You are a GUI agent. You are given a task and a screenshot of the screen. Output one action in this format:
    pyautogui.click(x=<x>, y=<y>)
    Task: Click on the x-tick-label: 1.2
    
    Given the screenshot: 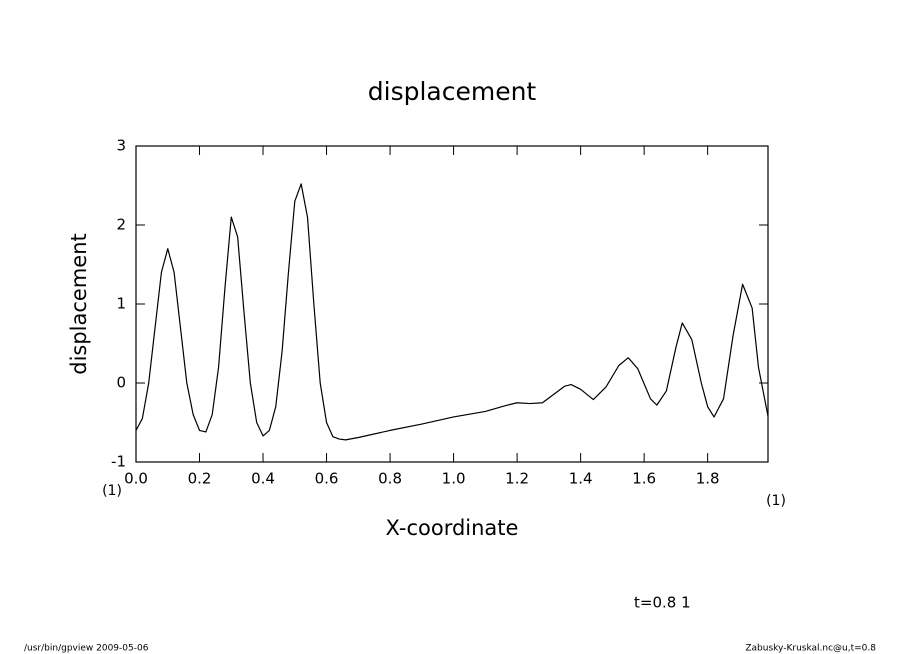 What is the action you would take?
    pyautogui.click(x=517, y=479)
    